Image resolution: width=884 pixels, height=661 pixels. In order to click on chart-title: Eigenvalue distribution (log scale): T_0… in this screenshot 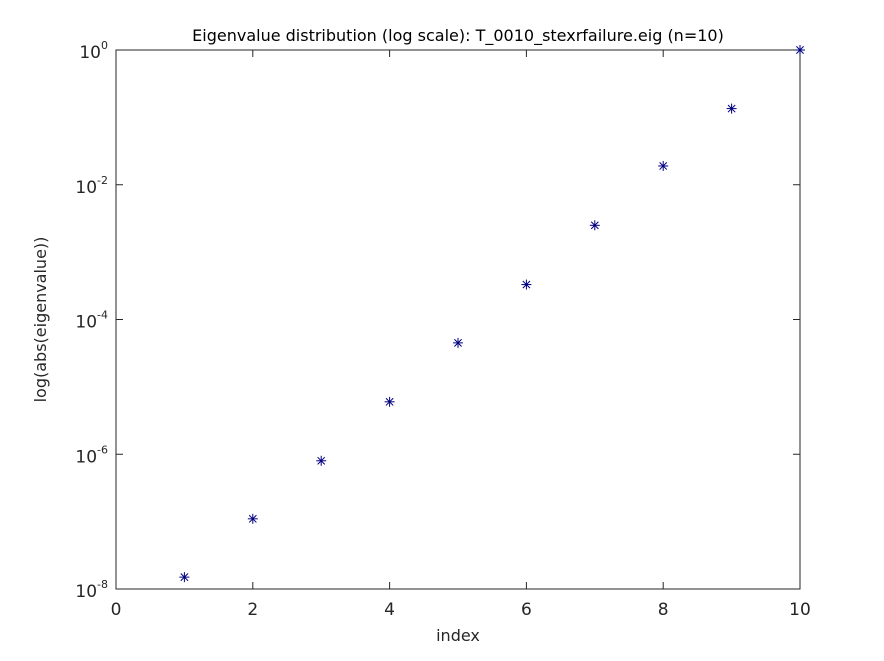, I will do `click(458, 36)`.